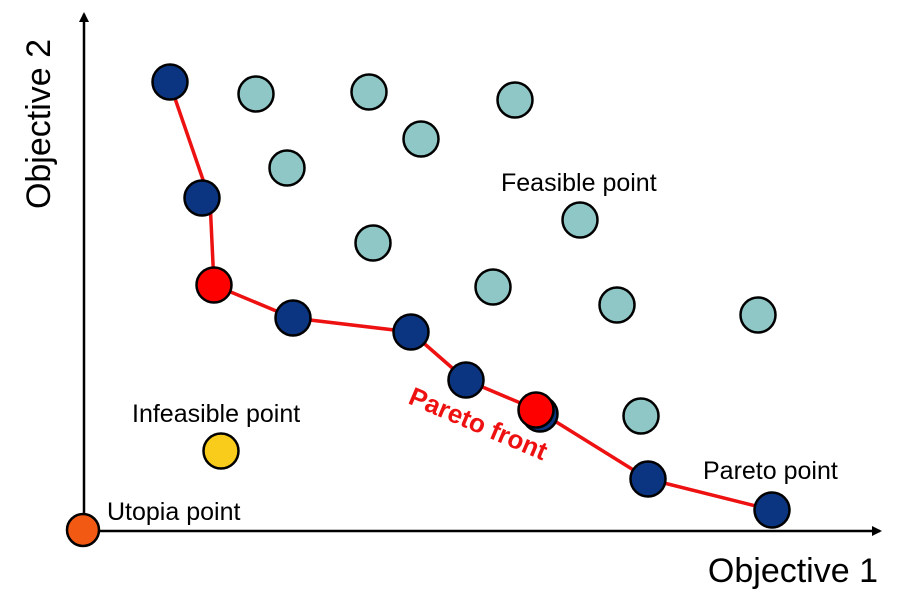 This screenshot has width=905, height=592. I want to click on x-axis-title: Objective 1, so click(793, 571).